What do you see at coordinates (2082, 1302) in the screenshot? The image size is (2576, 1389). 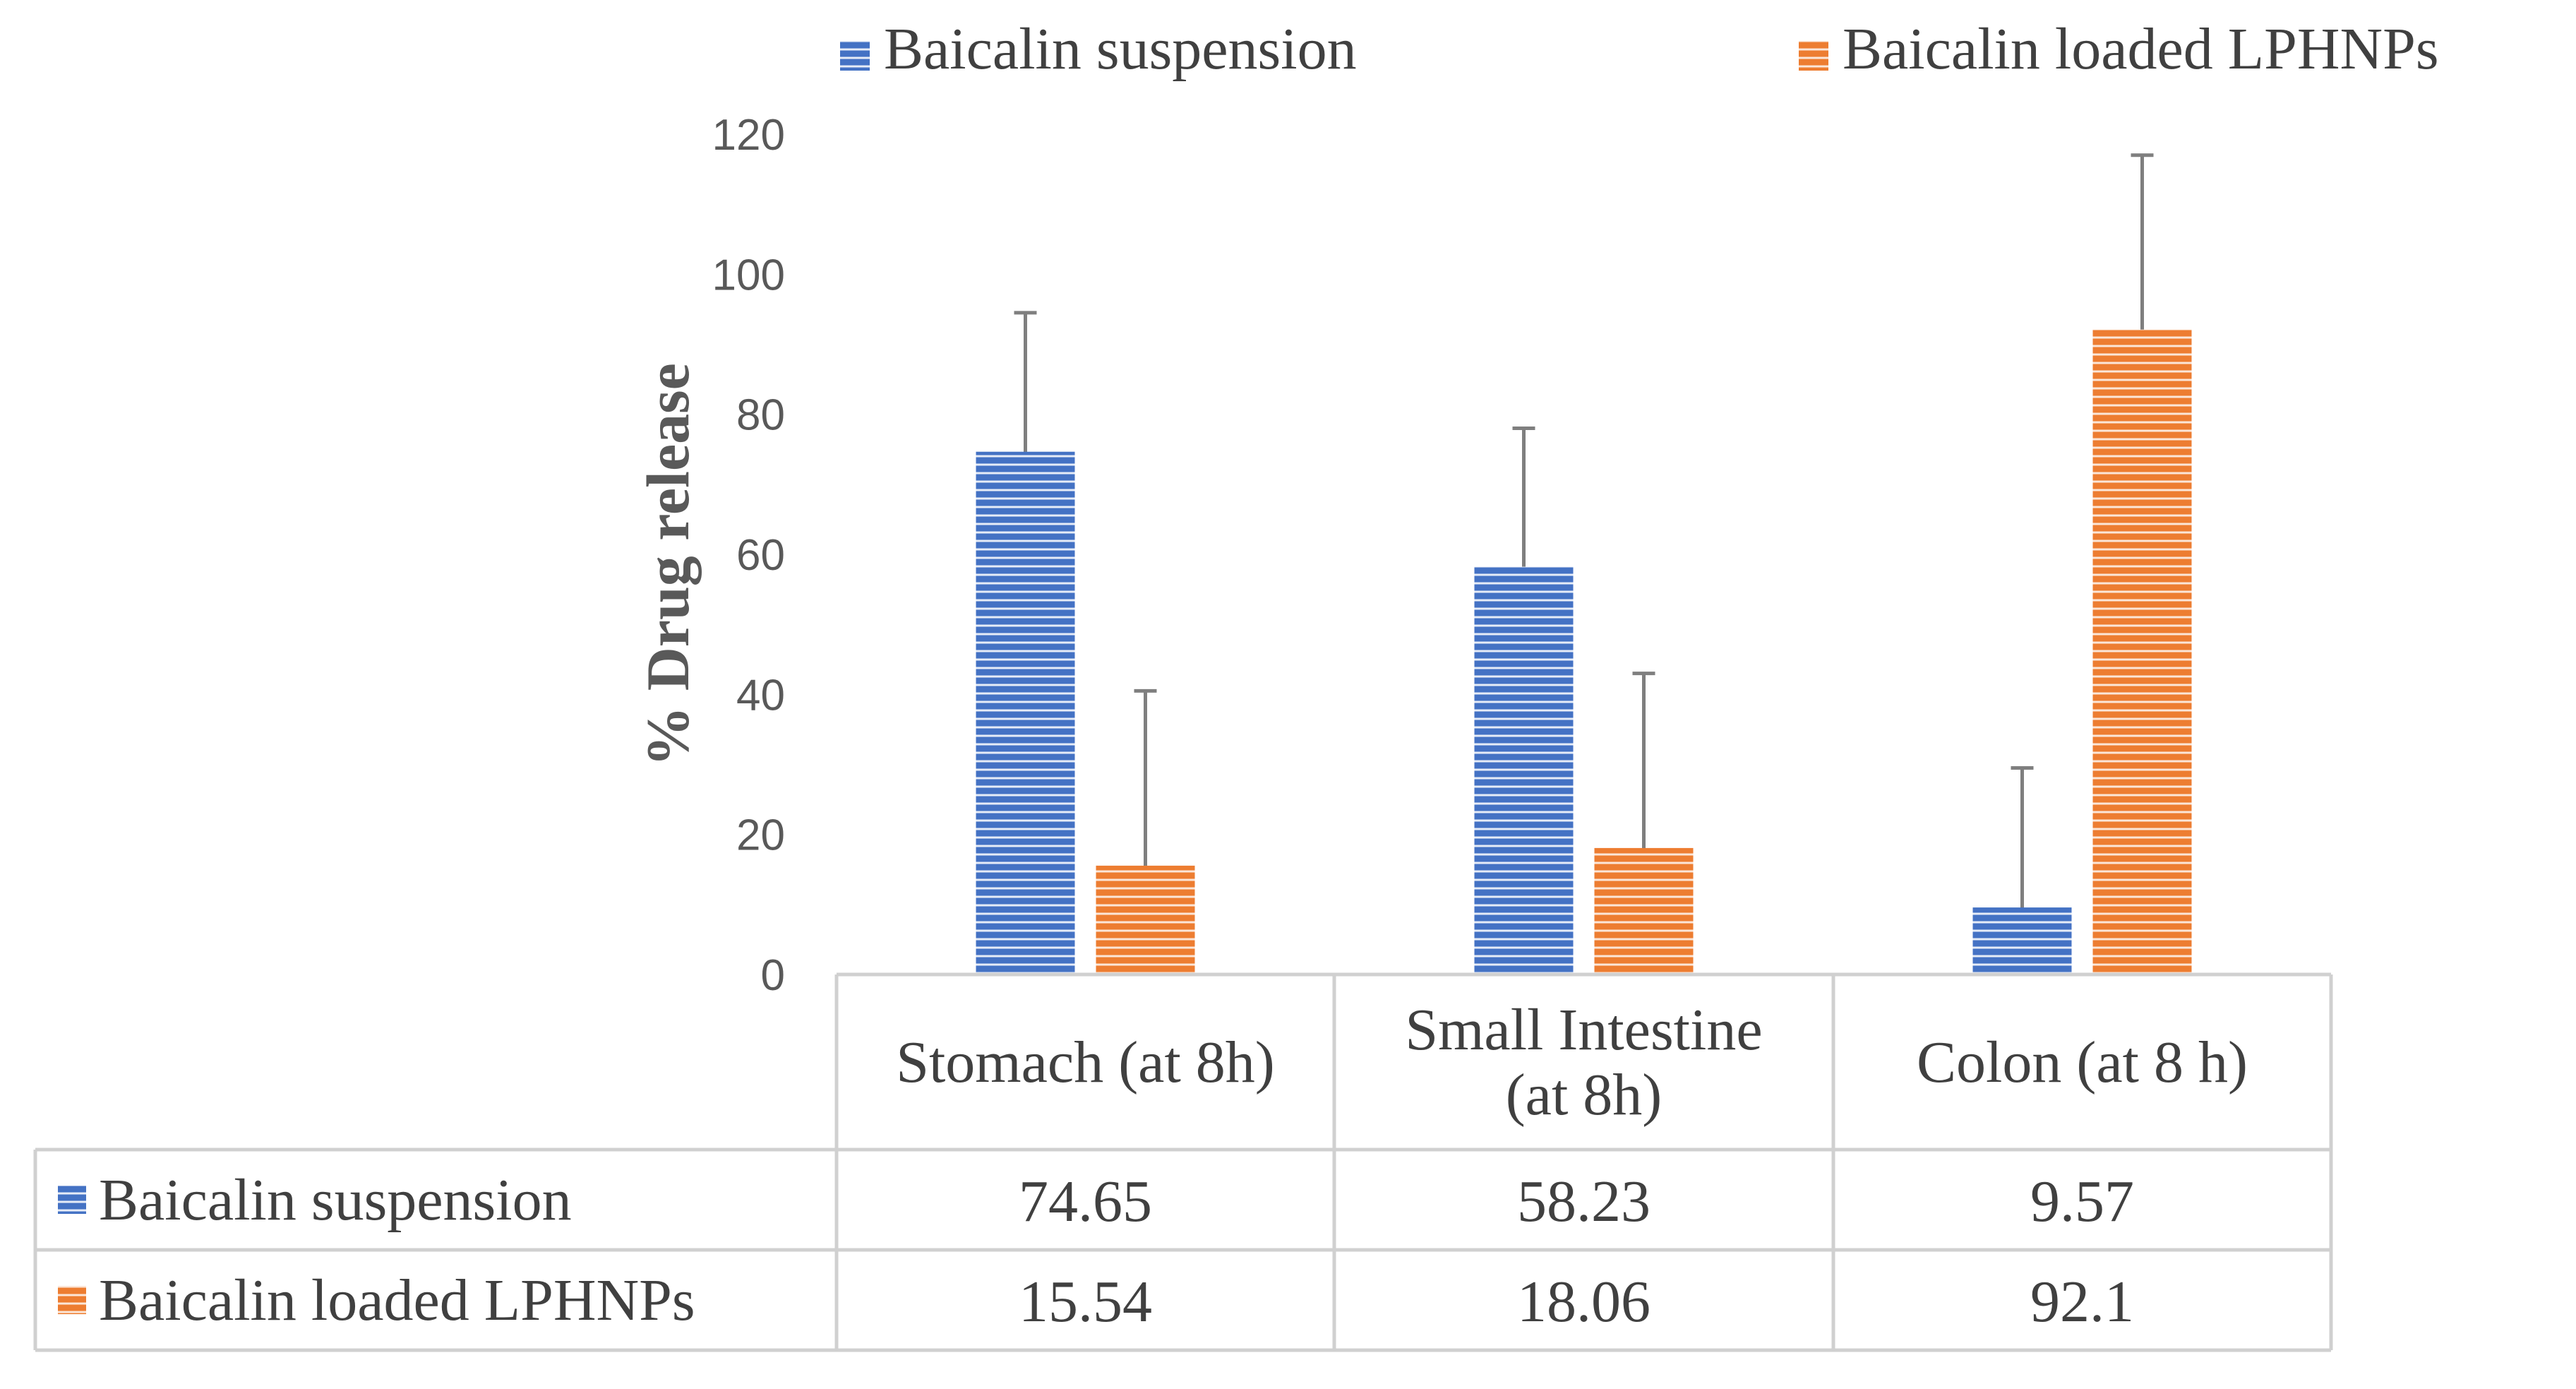 I see `table-value: 92.1` at bounding box center [2082, 1302].